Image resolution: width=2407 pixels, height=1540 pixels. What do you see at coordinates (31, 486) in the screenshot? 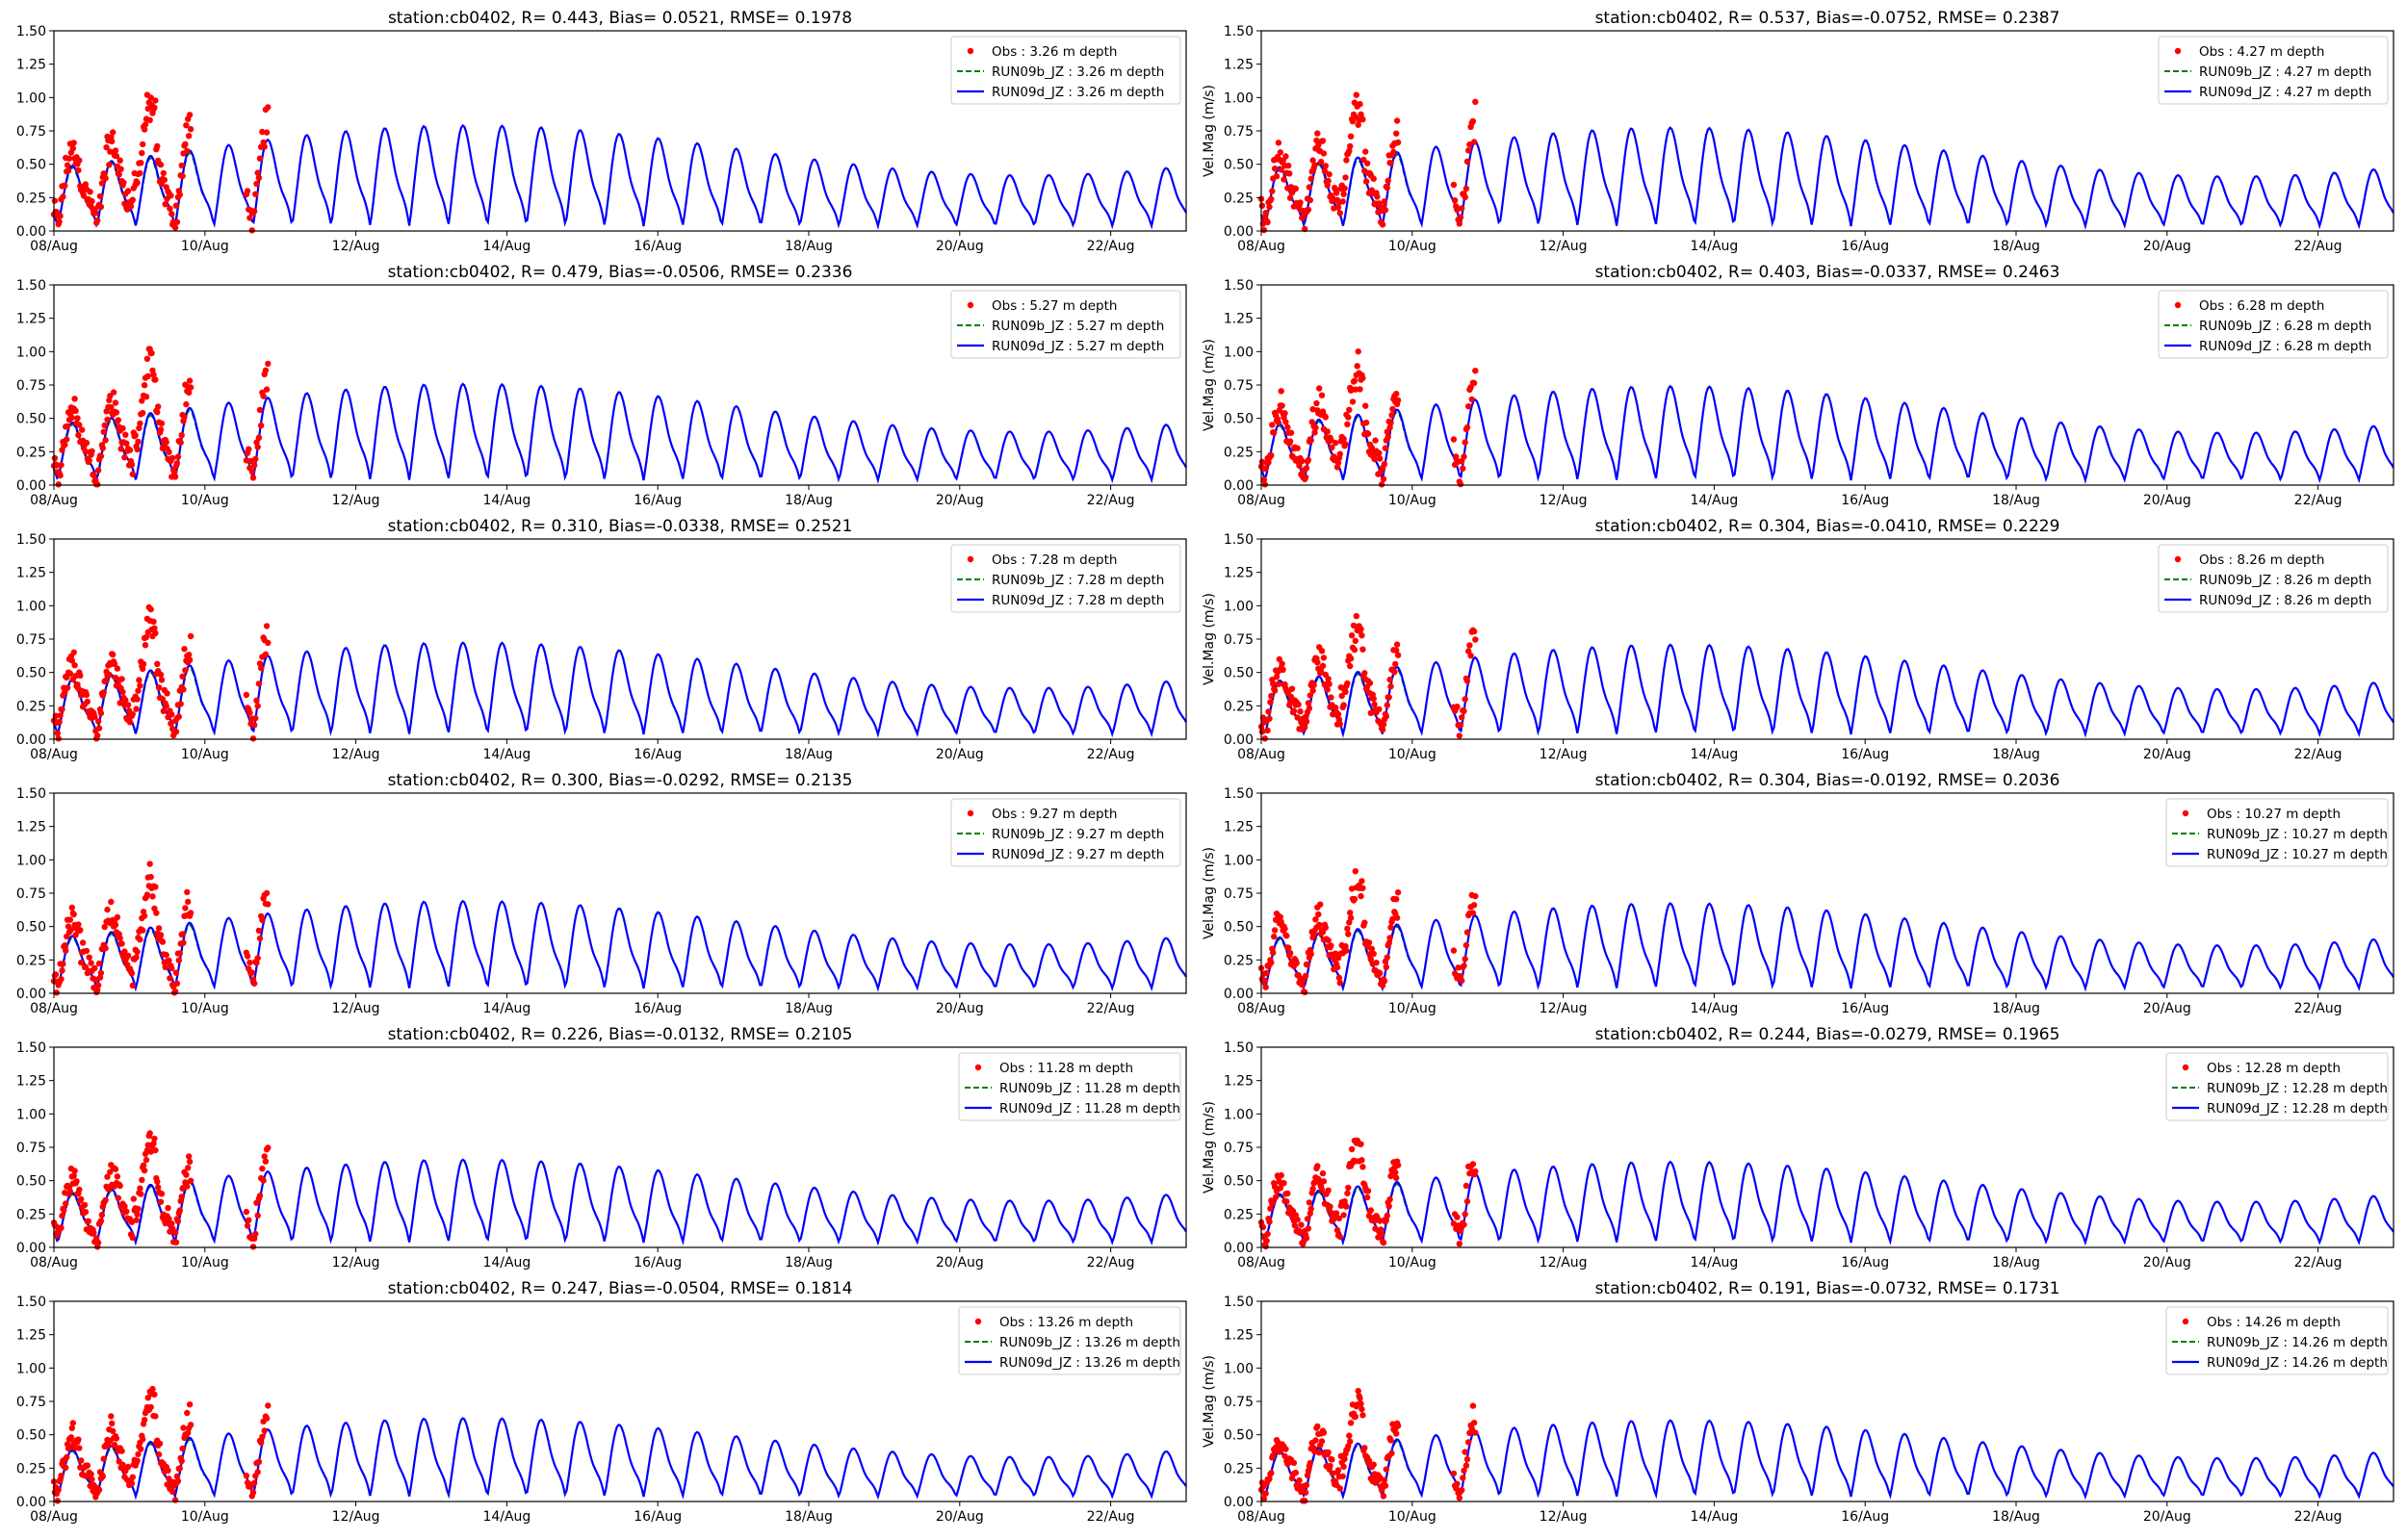
I see `y-tick-label: 0.00` at bounding box center [31, 486].